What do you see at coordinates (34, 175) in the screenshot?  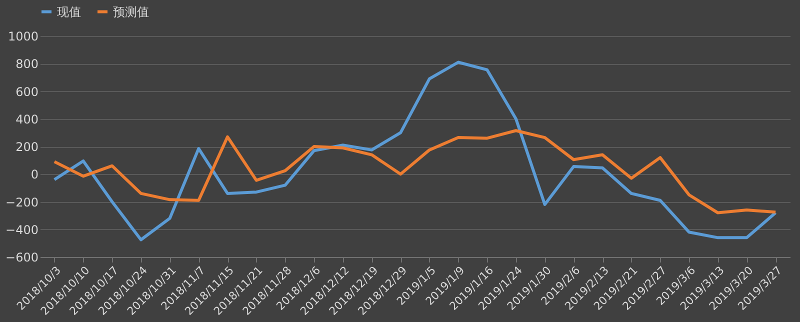 I see `y-tick-label: 0` at bounding box center [34, 175].